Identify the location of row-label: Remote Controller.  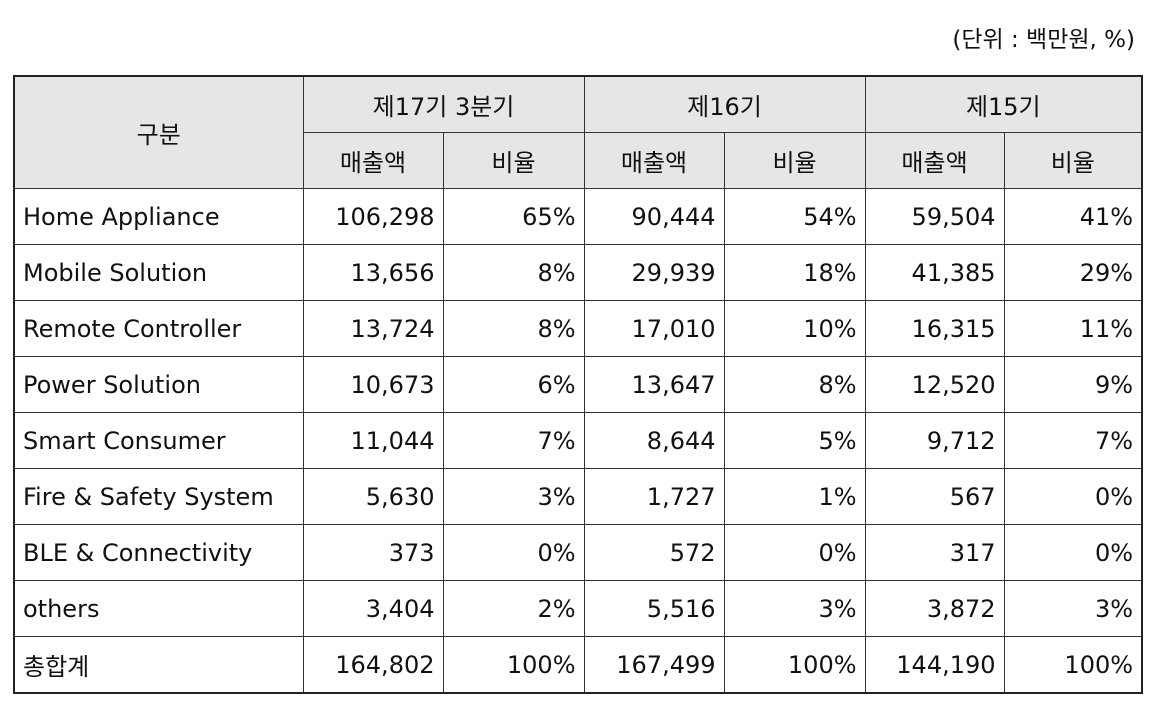
(158, 328).